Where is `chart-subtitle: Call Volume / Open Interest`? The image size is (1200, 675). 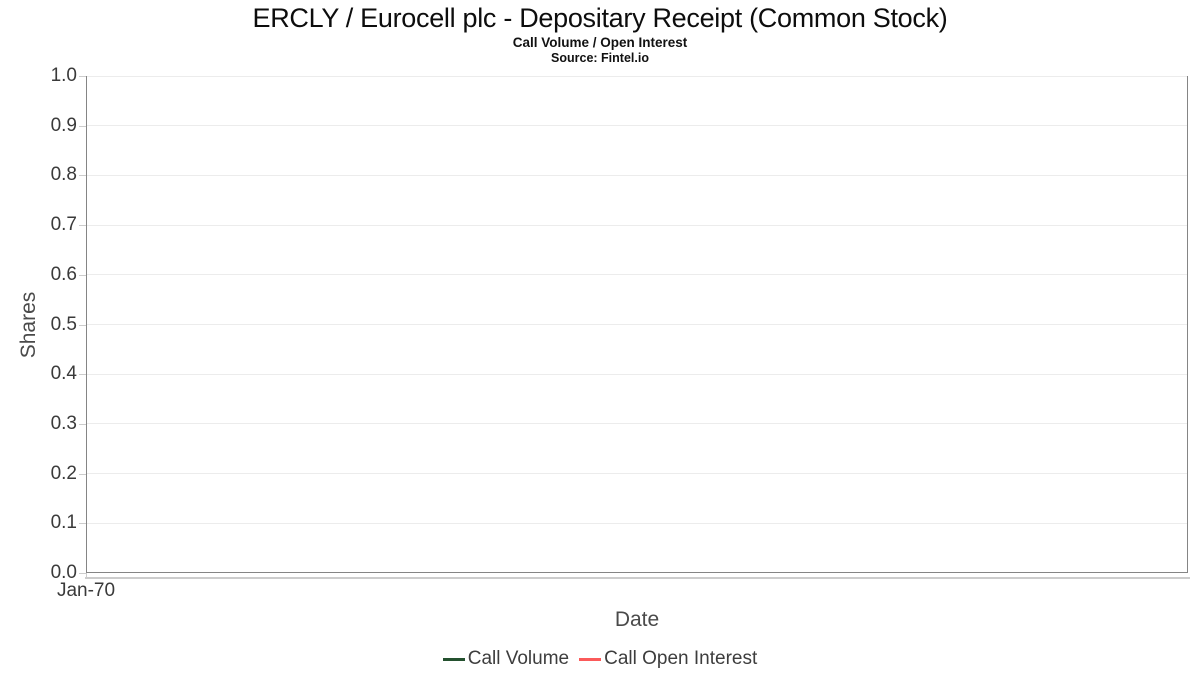
chart-subtitle: Call Volume / Open Interest is located at coordinates (600, 42).